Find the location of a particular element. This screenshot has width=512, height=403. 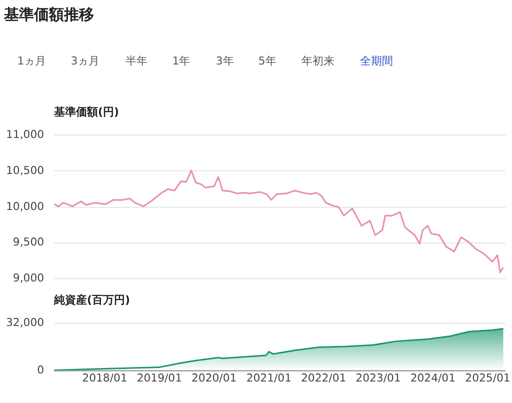

x-tick-label: 2021/01 is located at coordinates (269, 378).